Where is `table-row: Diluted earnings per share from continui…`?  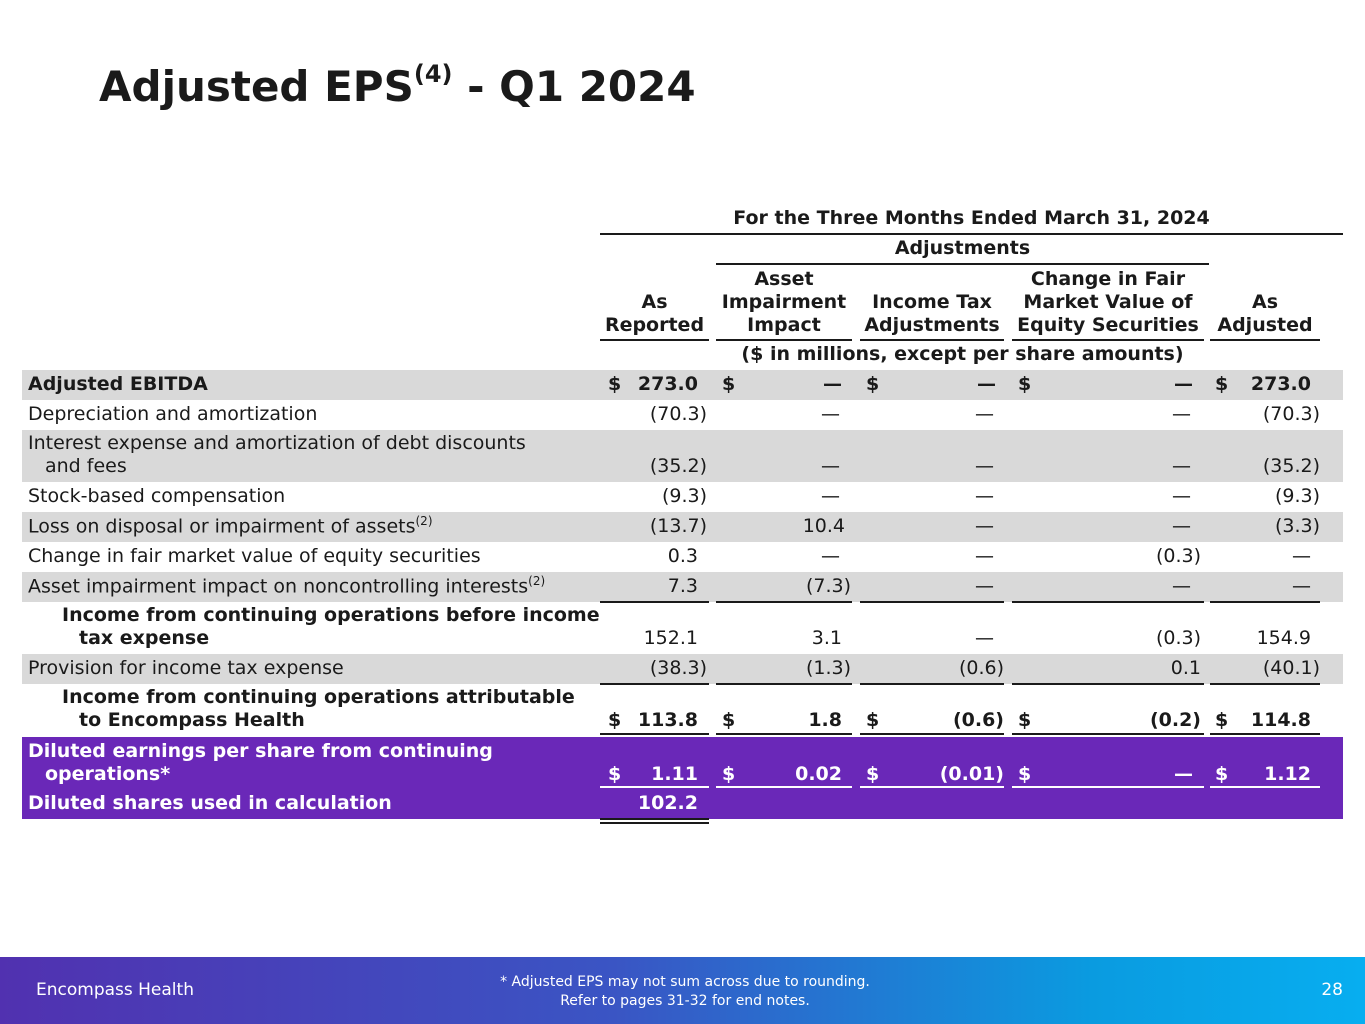
table-row: Diluted earnings per share from continui… is located at coordinates (682, 764).